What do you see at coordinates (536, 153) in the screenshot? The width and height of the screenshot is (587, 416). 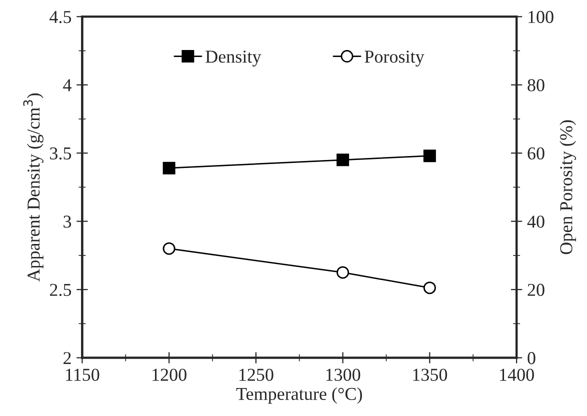 I see `y2-tick-label: 60` at bounding box center [536, 153].